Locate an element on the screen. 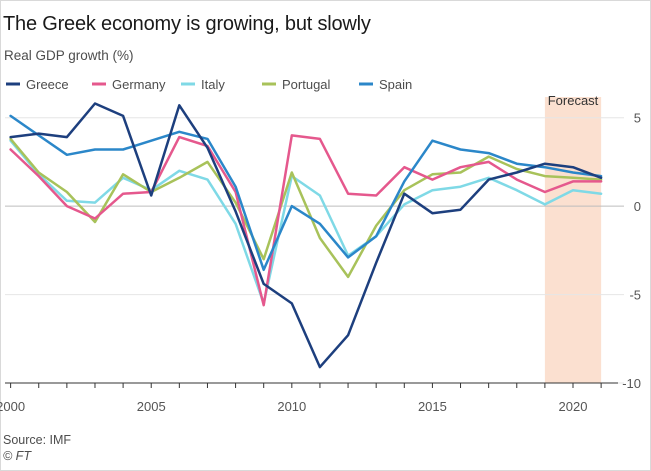 The width and height of the screenshot is (651, 471). legend-label: Germany is located at coordinates (139, 84).